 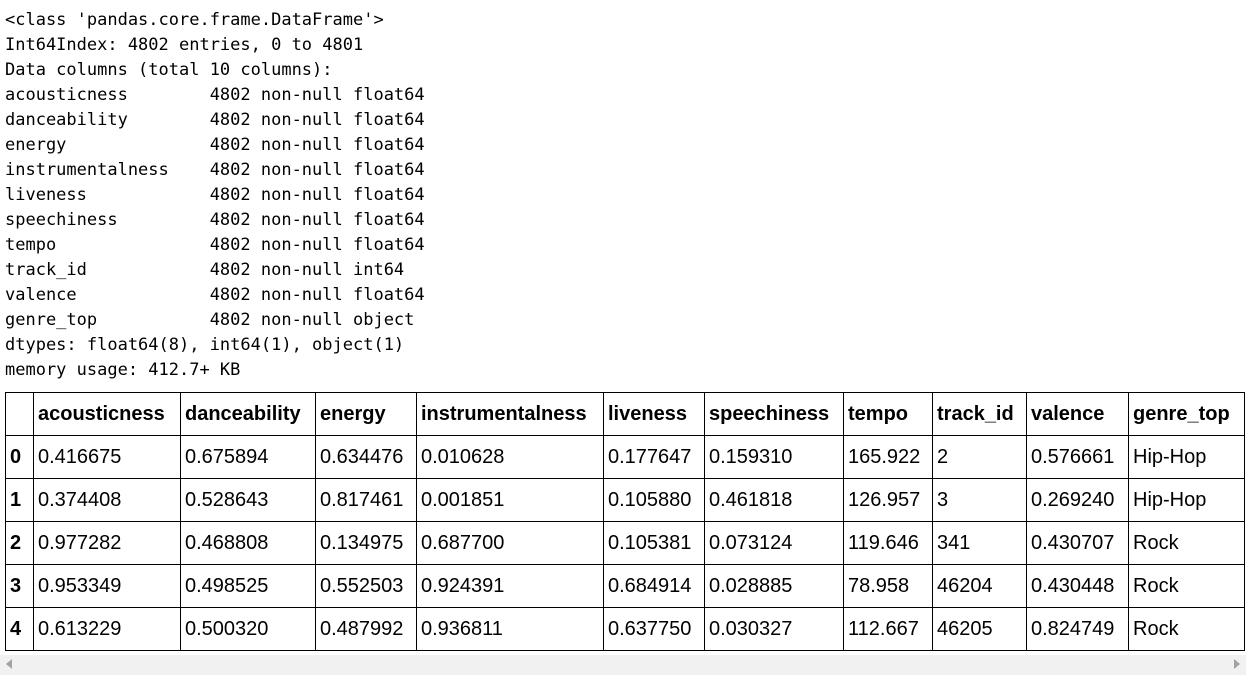 What do you see at coordinates (215, 95) in the screenshot?
I see `info-line: acousticness 4802 non-null float64` at bounding box center [215, 95].